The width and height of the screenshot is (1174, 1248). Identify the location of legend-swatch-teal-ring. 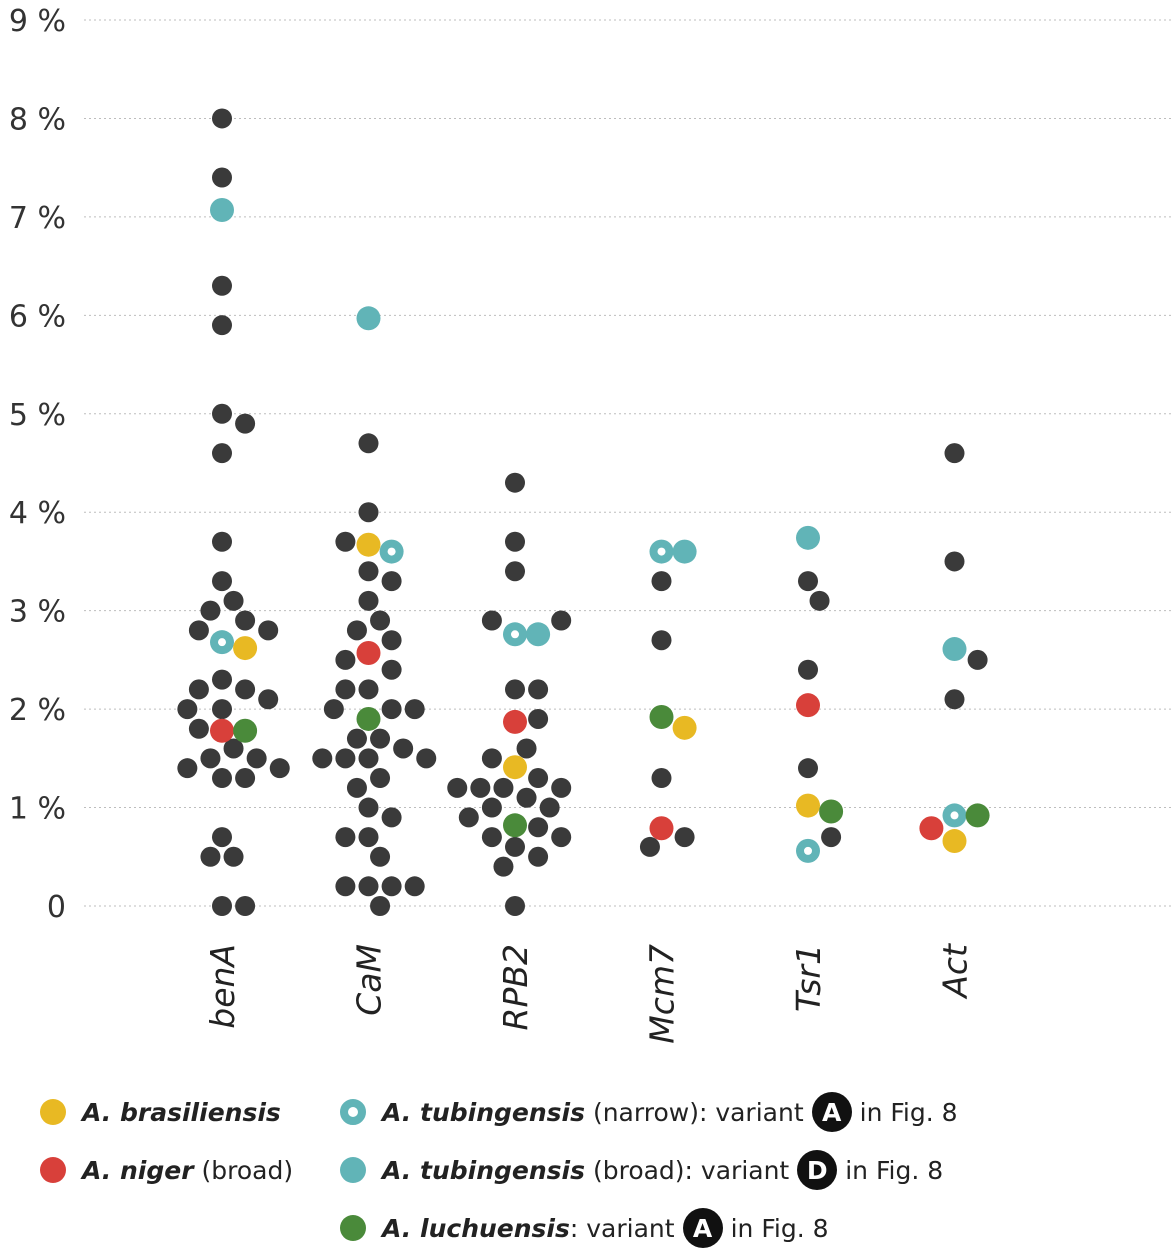
(353, 1112).